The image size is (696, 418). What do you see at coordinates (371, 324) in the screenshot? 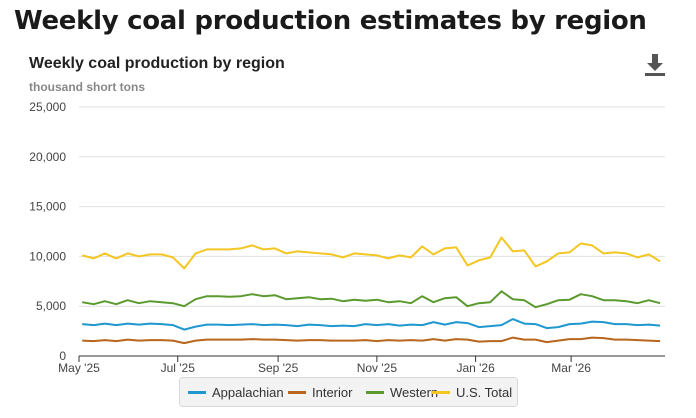
I see `series-line-appalachian` at bounding box center [371, 324].